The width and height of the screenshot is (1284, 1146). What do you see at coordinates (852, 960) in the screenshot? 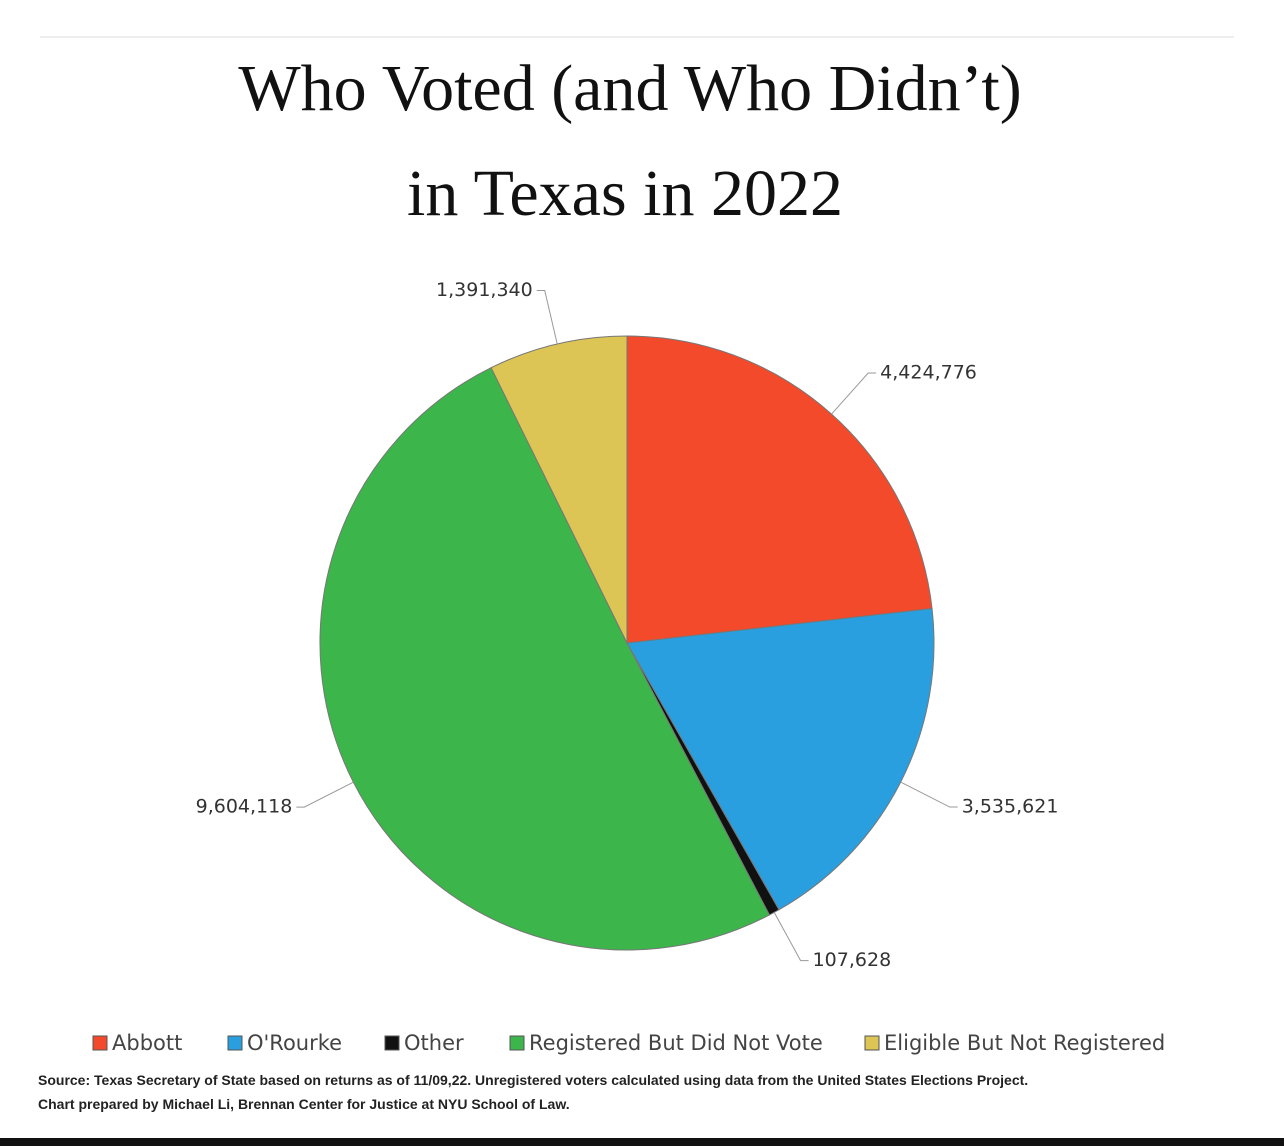
I see `data-label: 107,628` at bounding box center [852, 960].